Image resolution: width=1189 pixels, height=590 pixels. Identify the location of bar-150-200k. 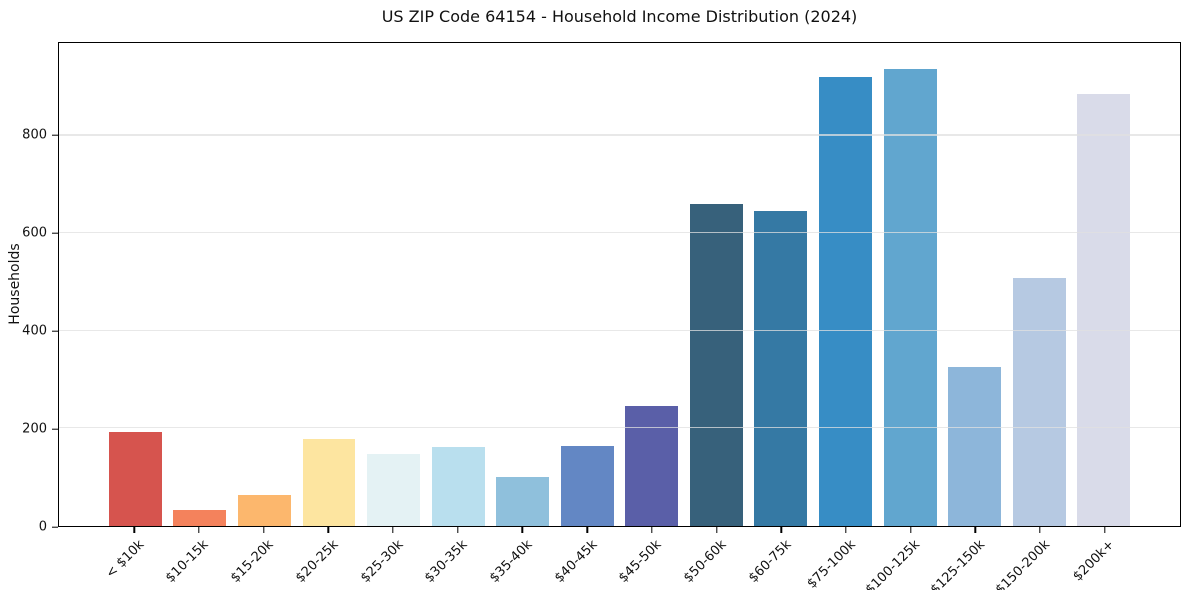
(1039, 402).